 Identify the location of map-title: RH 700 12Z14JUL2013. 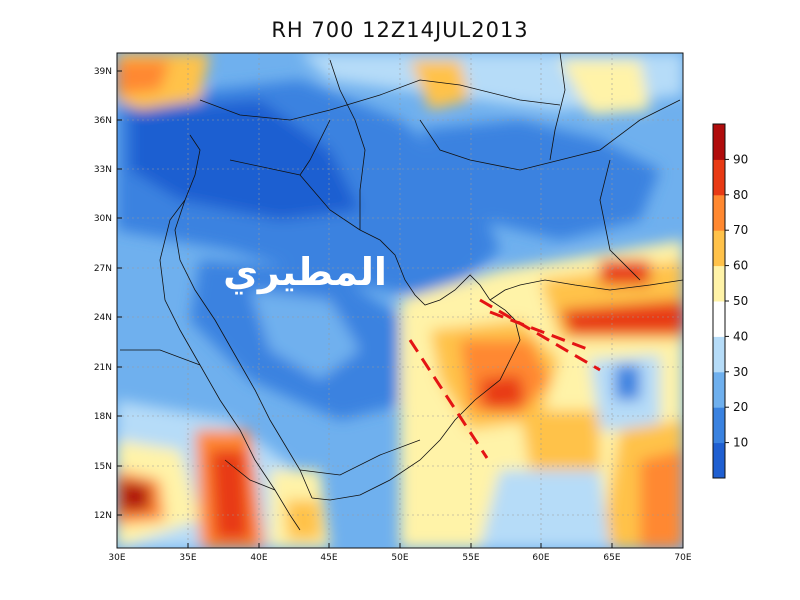
(400, 30).